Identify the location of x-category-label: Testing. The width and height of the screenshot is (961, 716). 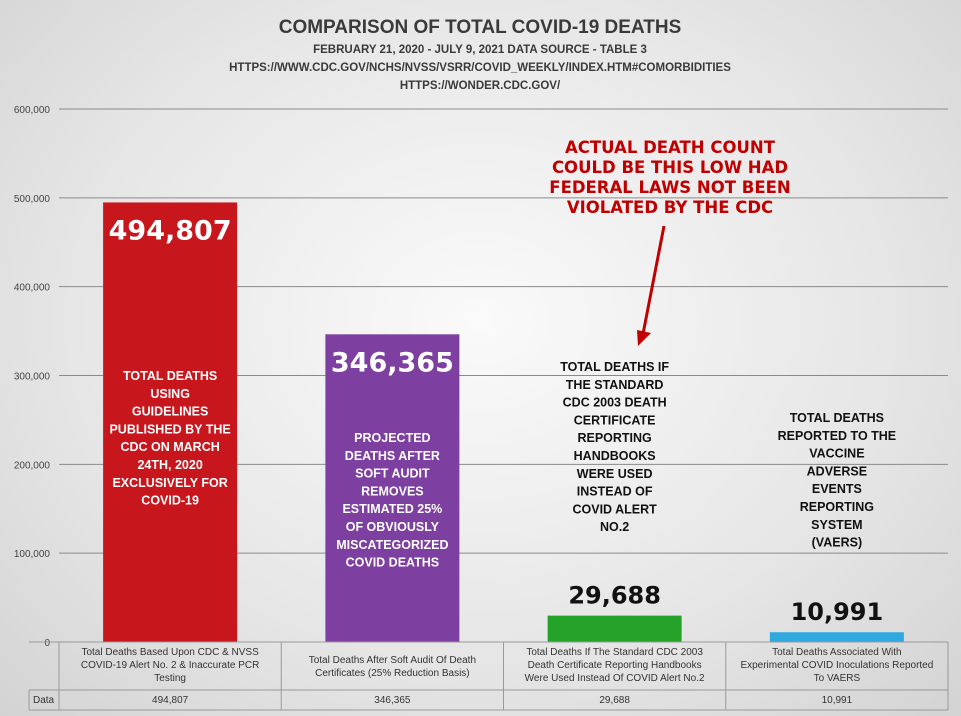
(170, 678).